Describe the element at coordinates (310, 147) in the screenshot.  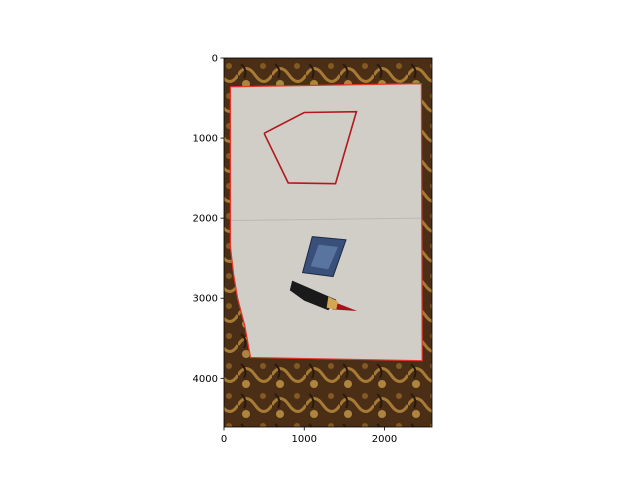
I see `drawn-polygon-overlay` at that location.